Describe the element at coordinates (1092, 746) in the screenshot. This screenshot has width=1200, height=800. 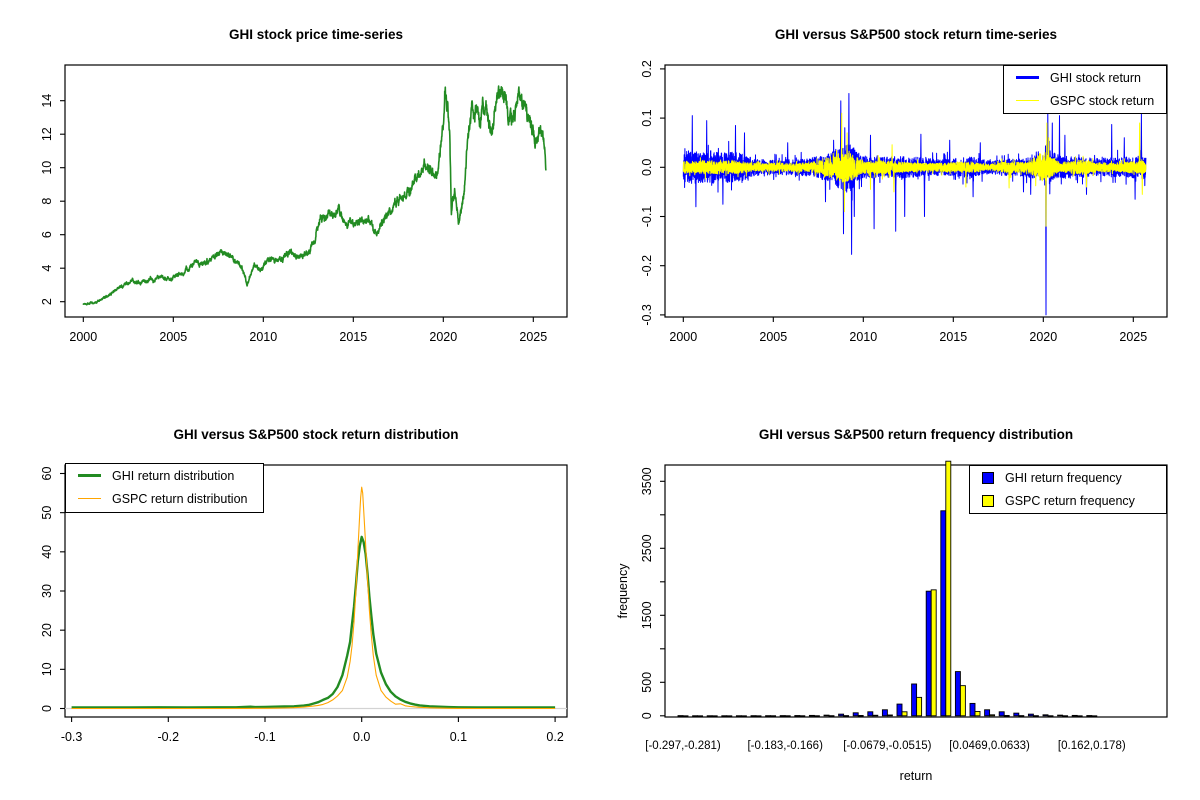
I see `bin-range-label: [0.162,0.178)` at that location.